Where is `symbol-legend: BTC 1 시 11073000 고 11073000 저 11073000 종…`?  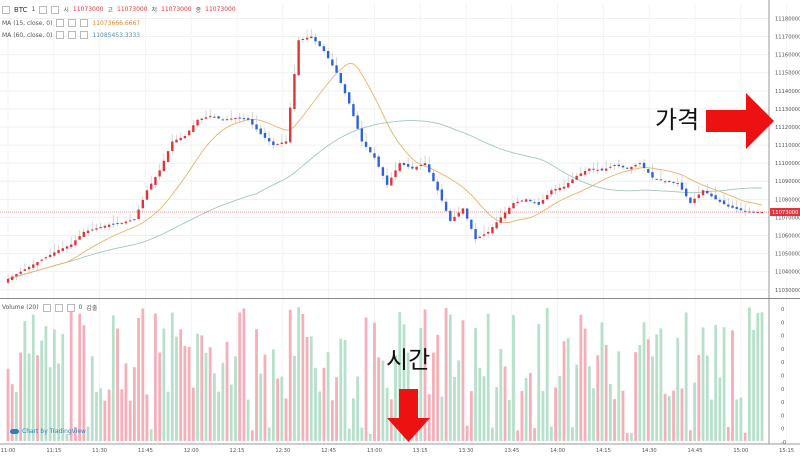
symbol-legend: BTC 1 시 11073000 고 11073000 저 11073000 종… is located at coordinates (119, 9).